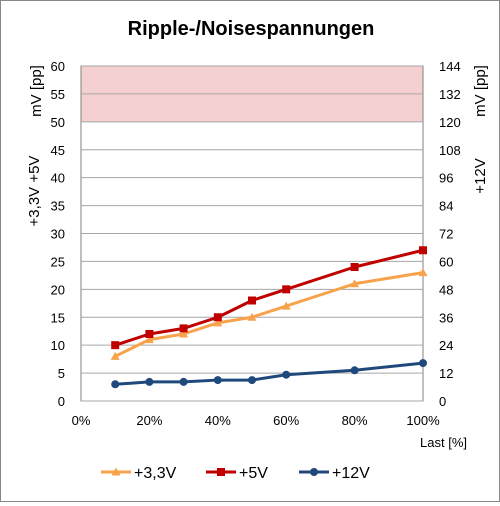 This screenshot has width=500, height=506. Describe the element at coordinates (480, 91) in the screenshot. I see `right-axis-label: mV [pp]` at that location.